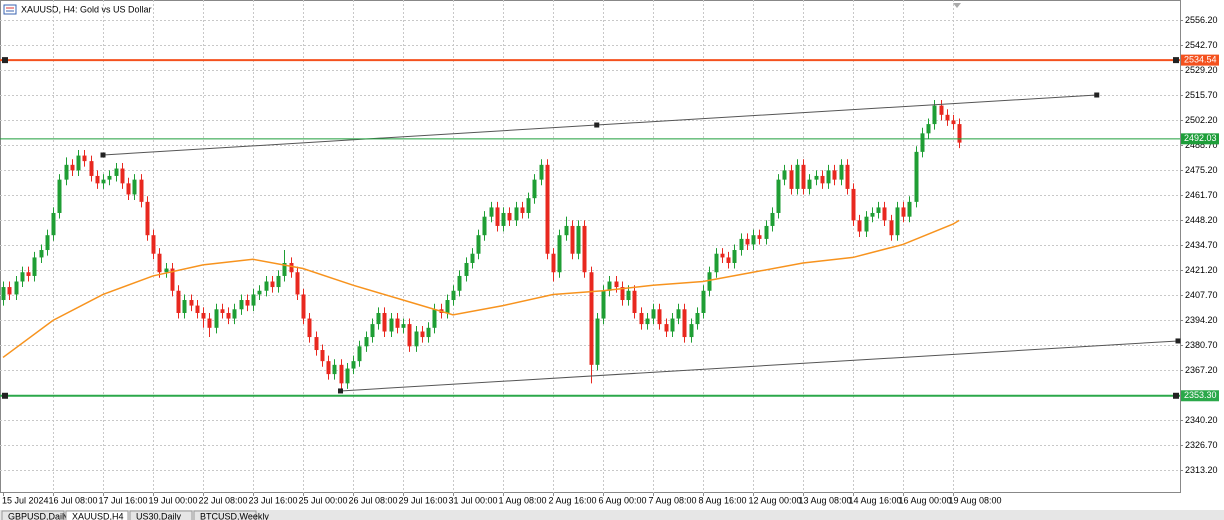 The image size is (1224, 520). Describe the element at coordinates (523, 500) in the screenshot. I see `x-tick-label: 1 Aug 08:00` at that location.